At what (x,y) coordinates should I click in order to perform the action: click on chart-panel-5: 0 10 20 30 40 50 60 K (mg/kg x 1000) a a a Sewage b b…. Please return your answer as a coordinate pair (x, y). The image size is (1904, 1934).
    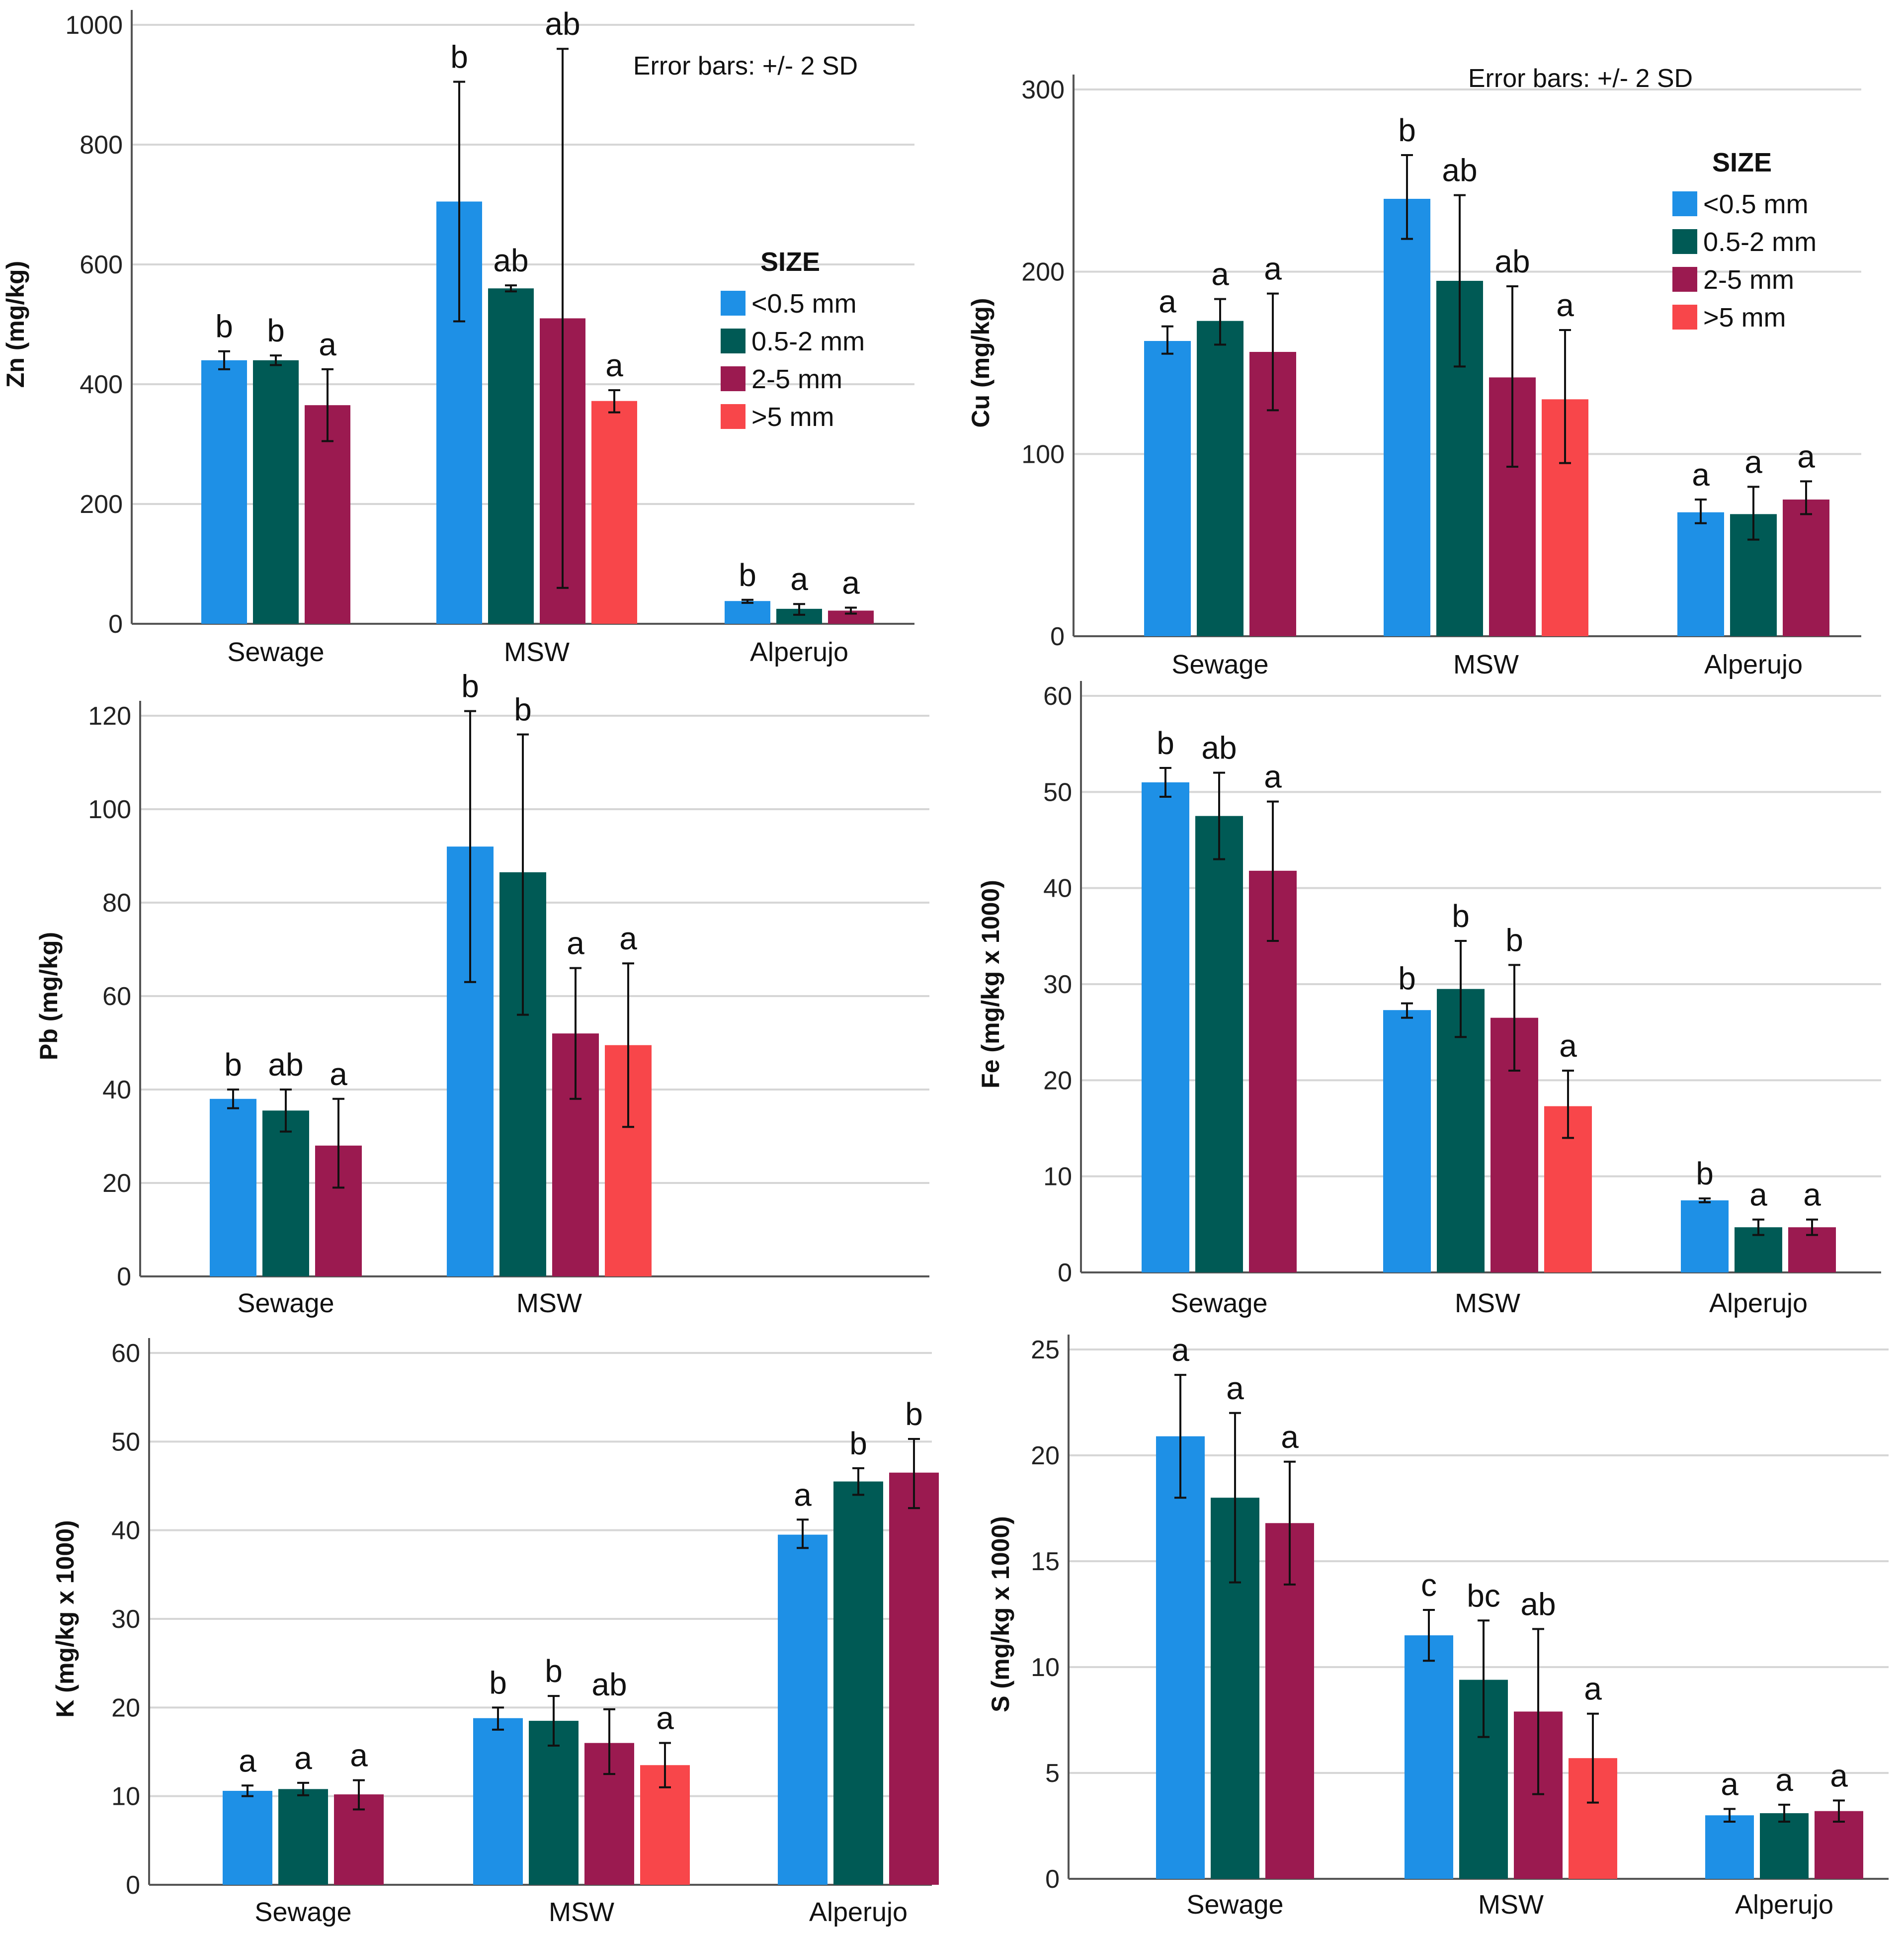
    Looking at the image, I should click on (495, 1632).